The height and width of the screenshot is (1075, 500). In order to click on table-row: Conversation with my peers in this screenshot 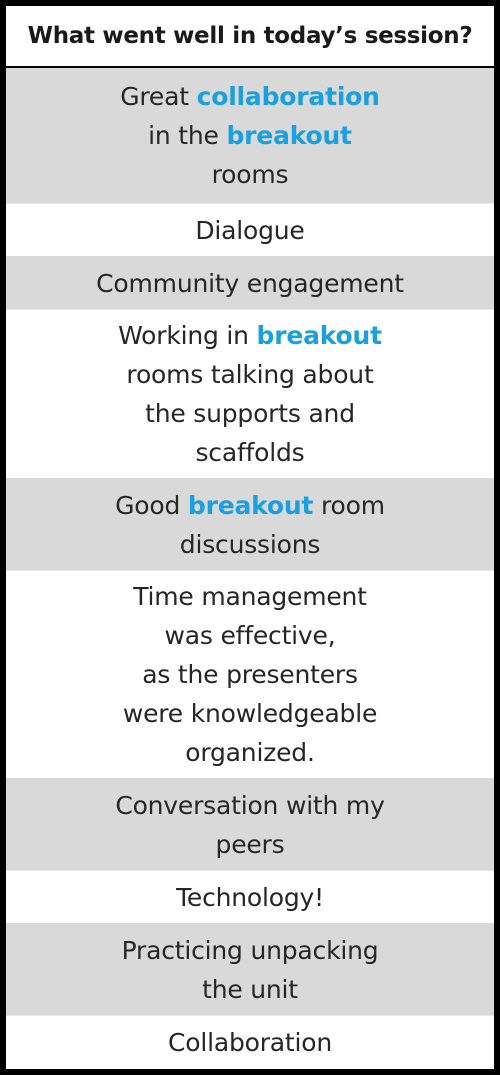, I will do `click(250, 825)`.